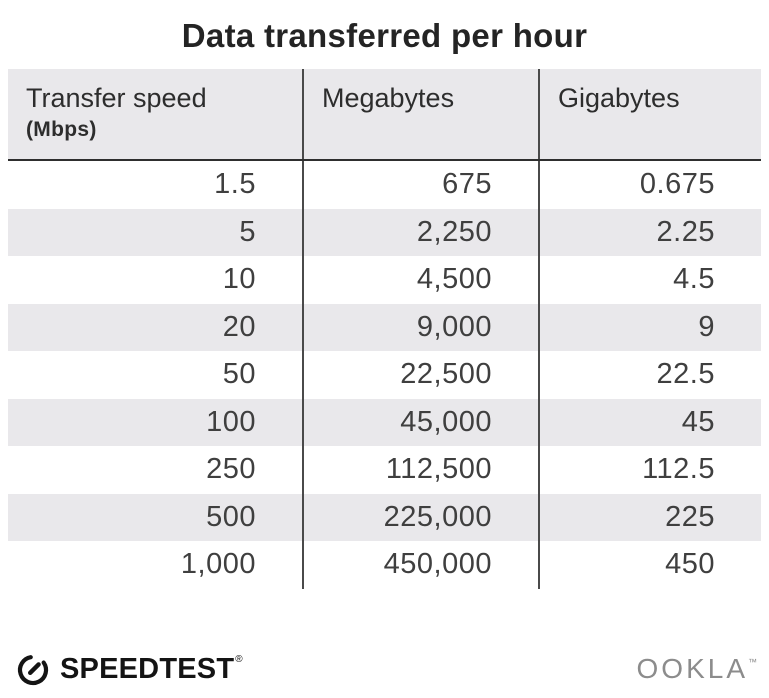 This screenshot has height=698, width=769. I want to click on speed-cell: 250, so click(231, 469).